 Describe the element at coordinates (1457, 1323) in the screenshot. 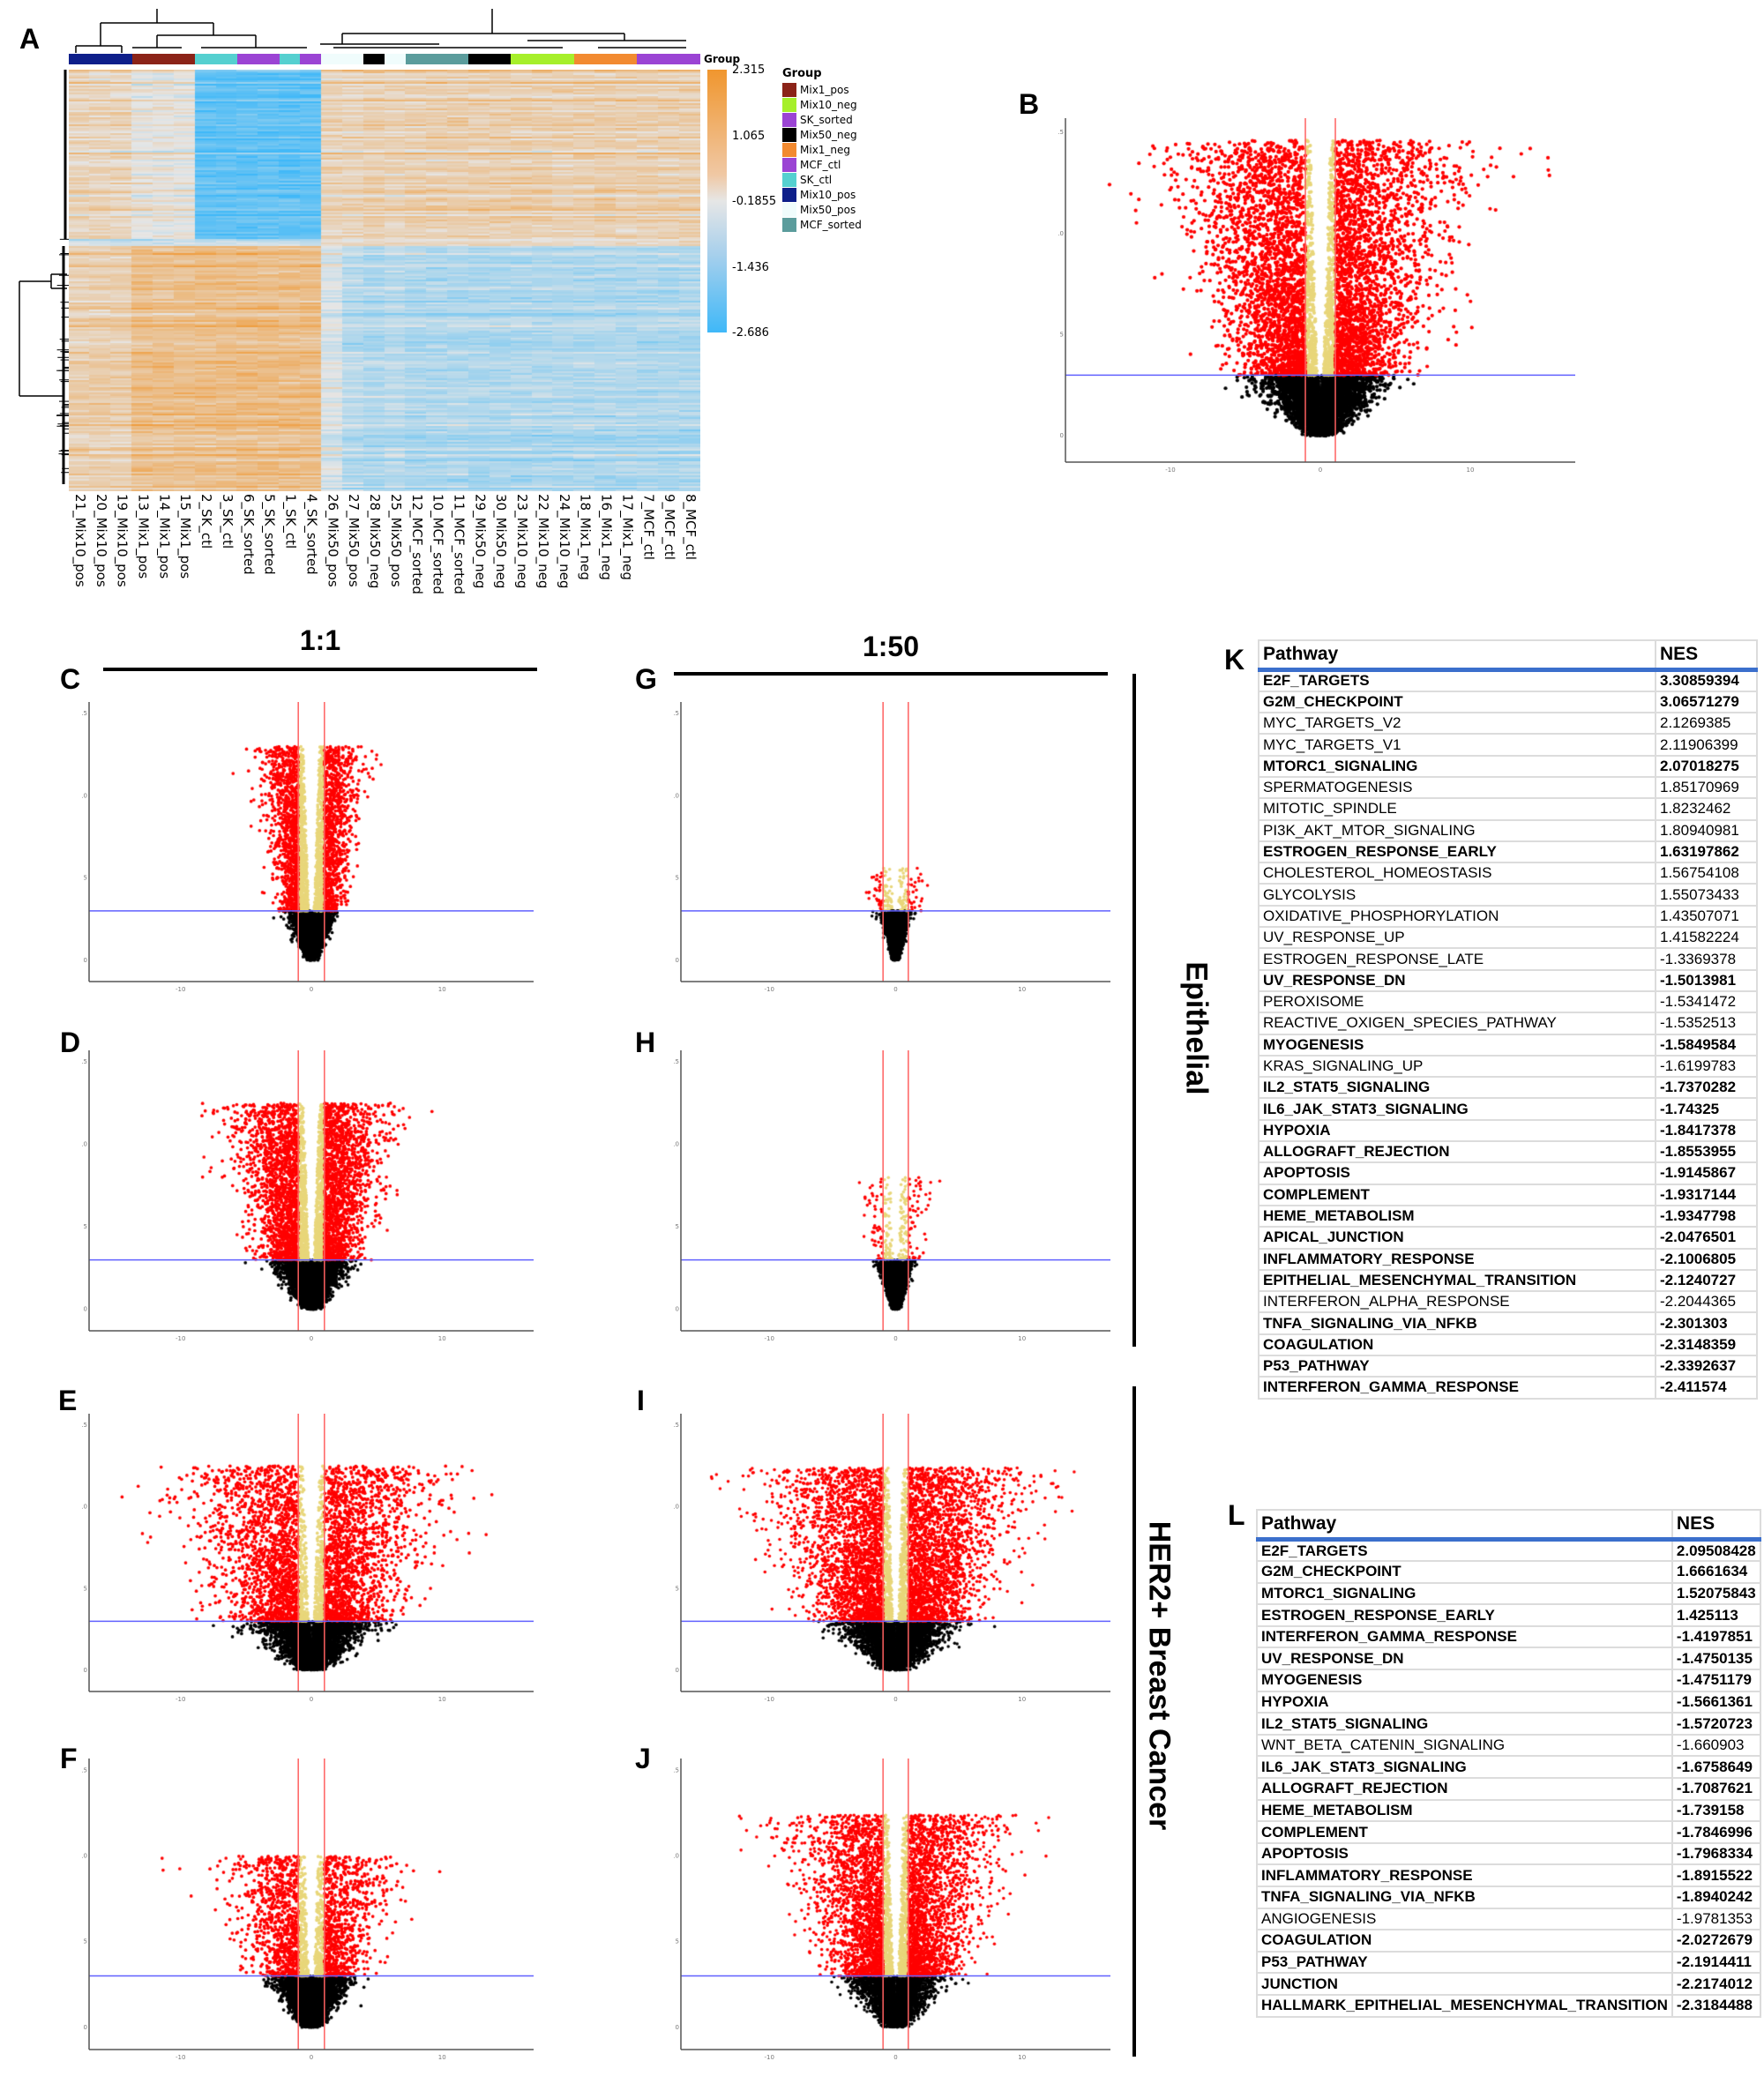

I see `pathway-cell: TNFA_SIGNALING_VIA_NFKB` at that location.